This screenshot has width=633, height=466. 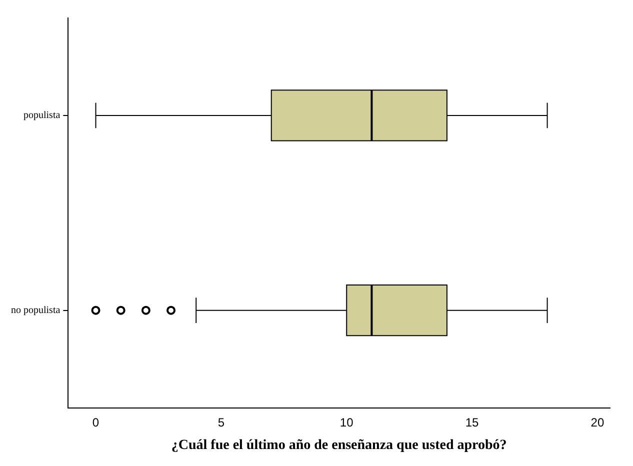 What do you see at coordinates (221, 422) in the screenshot?
I see `x-tick-label: 5` at bounding box center [221, 422].